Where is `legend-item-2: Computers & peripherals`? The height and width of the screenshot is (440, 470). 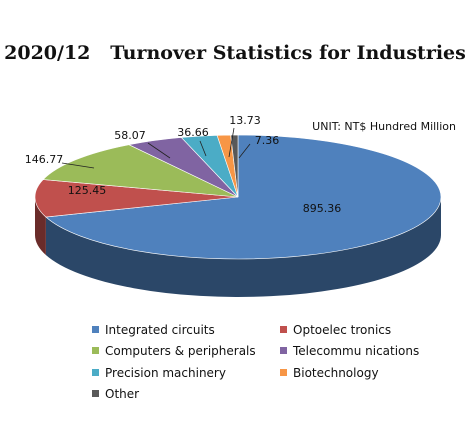 legend-item-2: Computers & peripherals is located at coordinates (174, 351).